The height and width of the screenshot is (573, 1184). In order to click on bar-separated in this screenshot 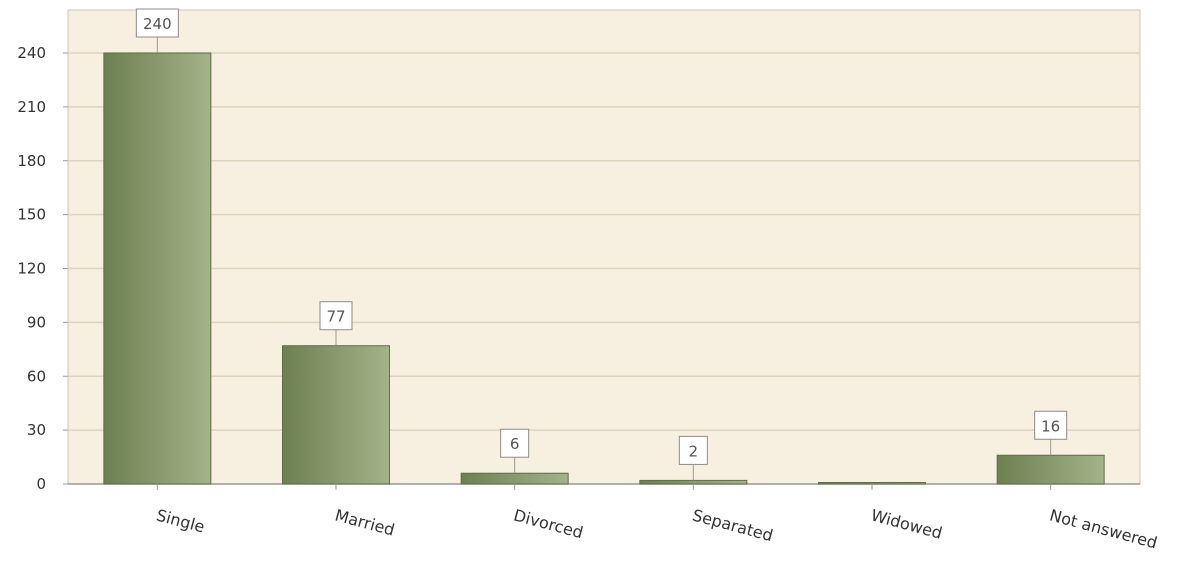, I will do `click(693, 482)`.